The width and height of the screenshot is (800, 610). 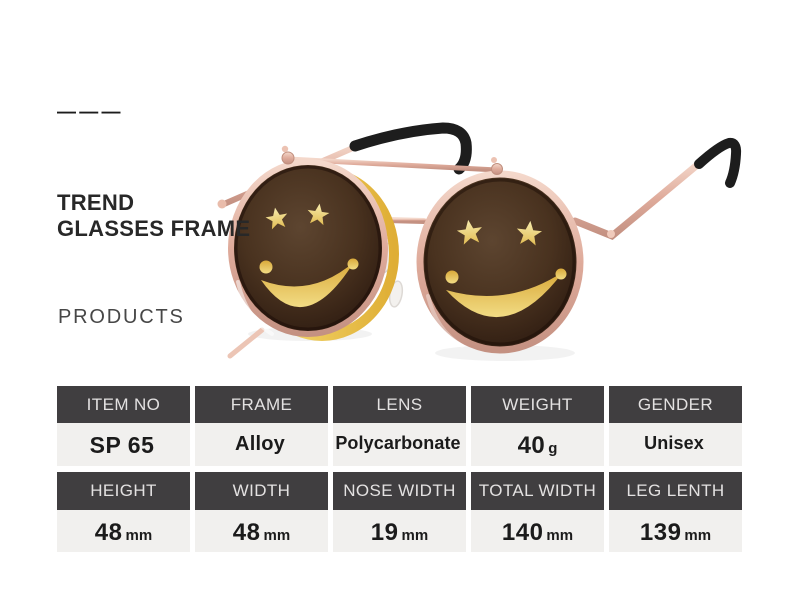 What do you see at coordinates (261, 491) in the screenshot?
I see `spec-header-width: WIDTH` at bounding box center [261, 491].